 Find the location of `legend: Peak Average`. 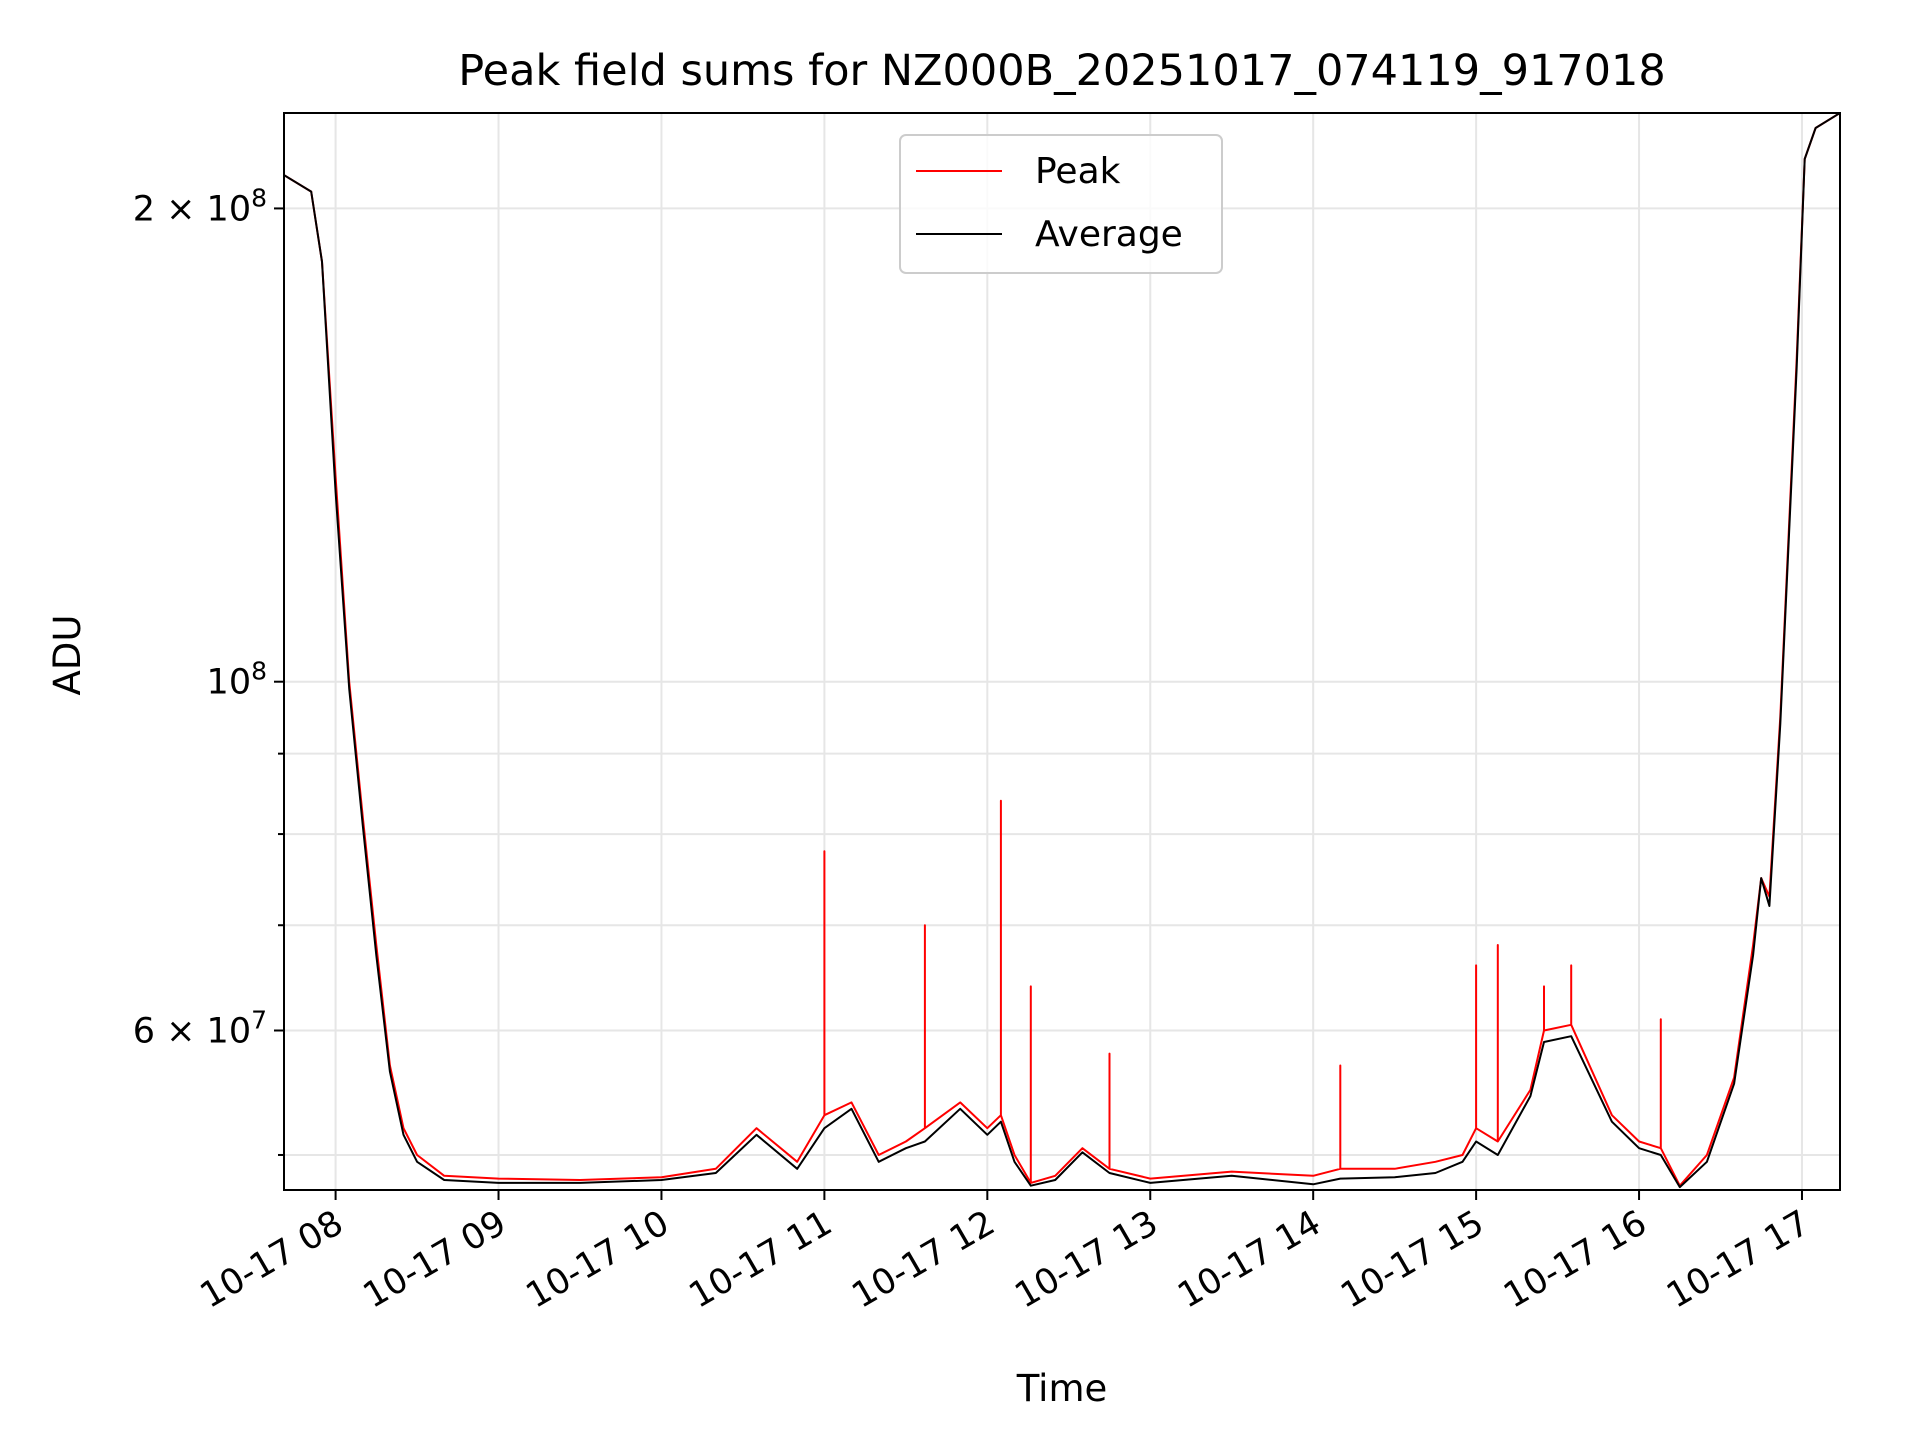

legend: Peak Average is located at coordinates (1061, 204).